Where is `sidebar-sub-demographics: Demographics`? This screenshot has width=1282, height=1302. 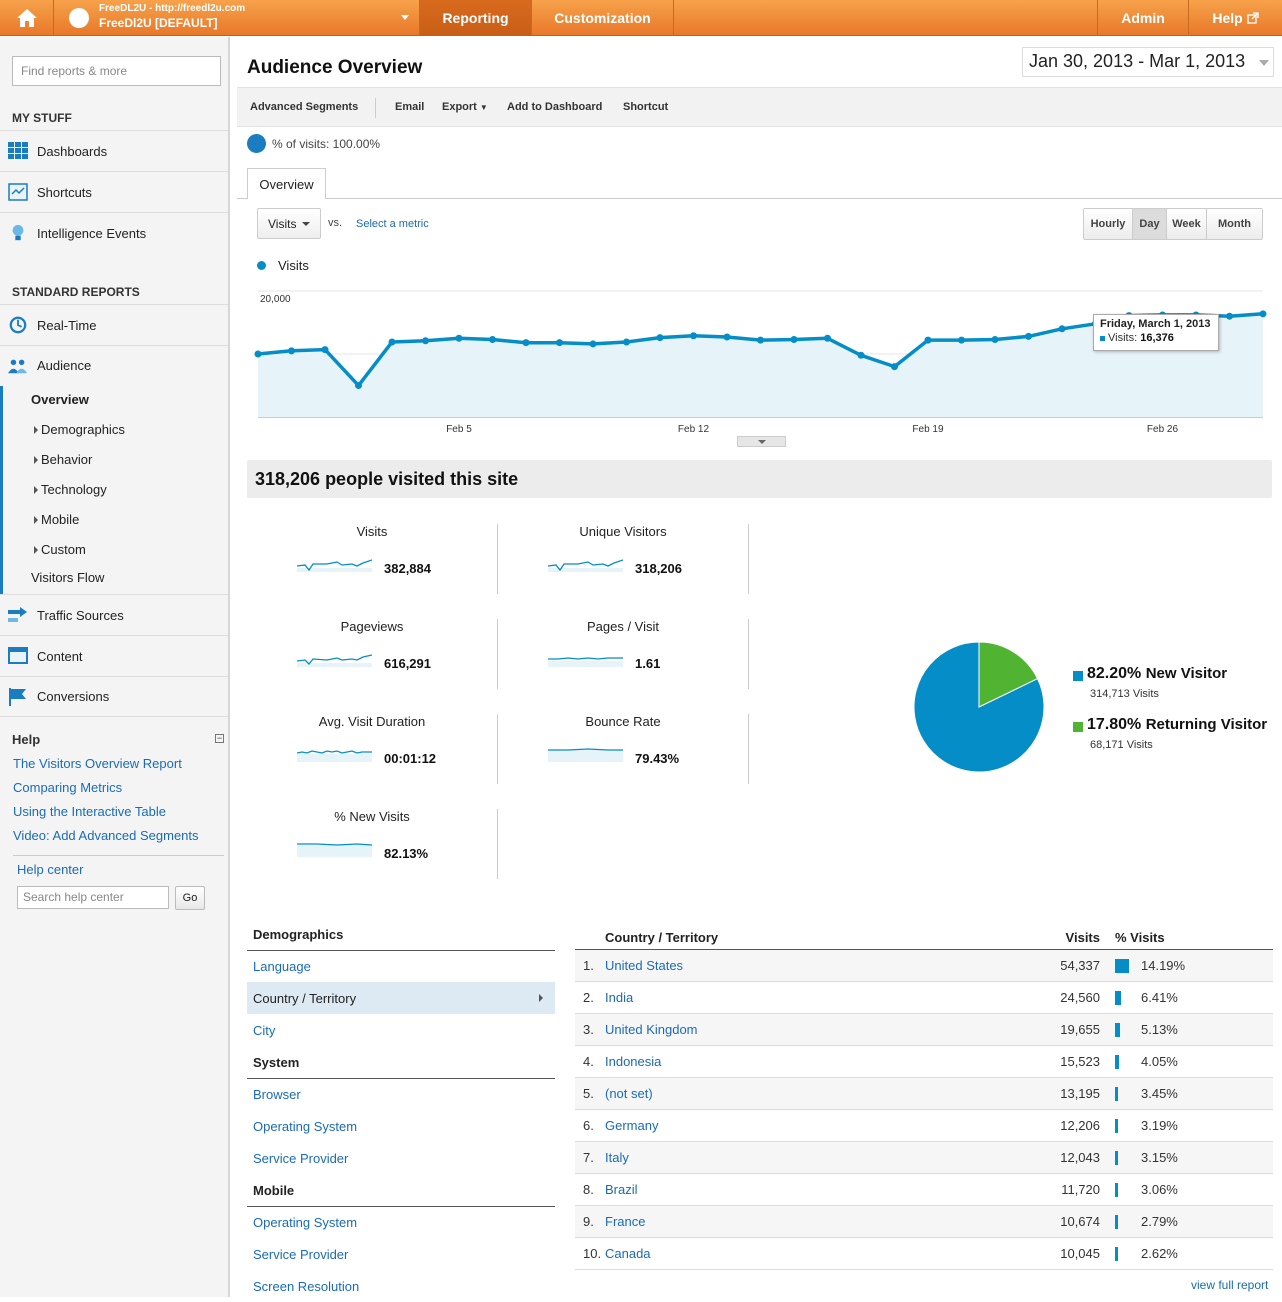
sidebar-sub-demographics: Demographics is located at coordinates (79, 429).